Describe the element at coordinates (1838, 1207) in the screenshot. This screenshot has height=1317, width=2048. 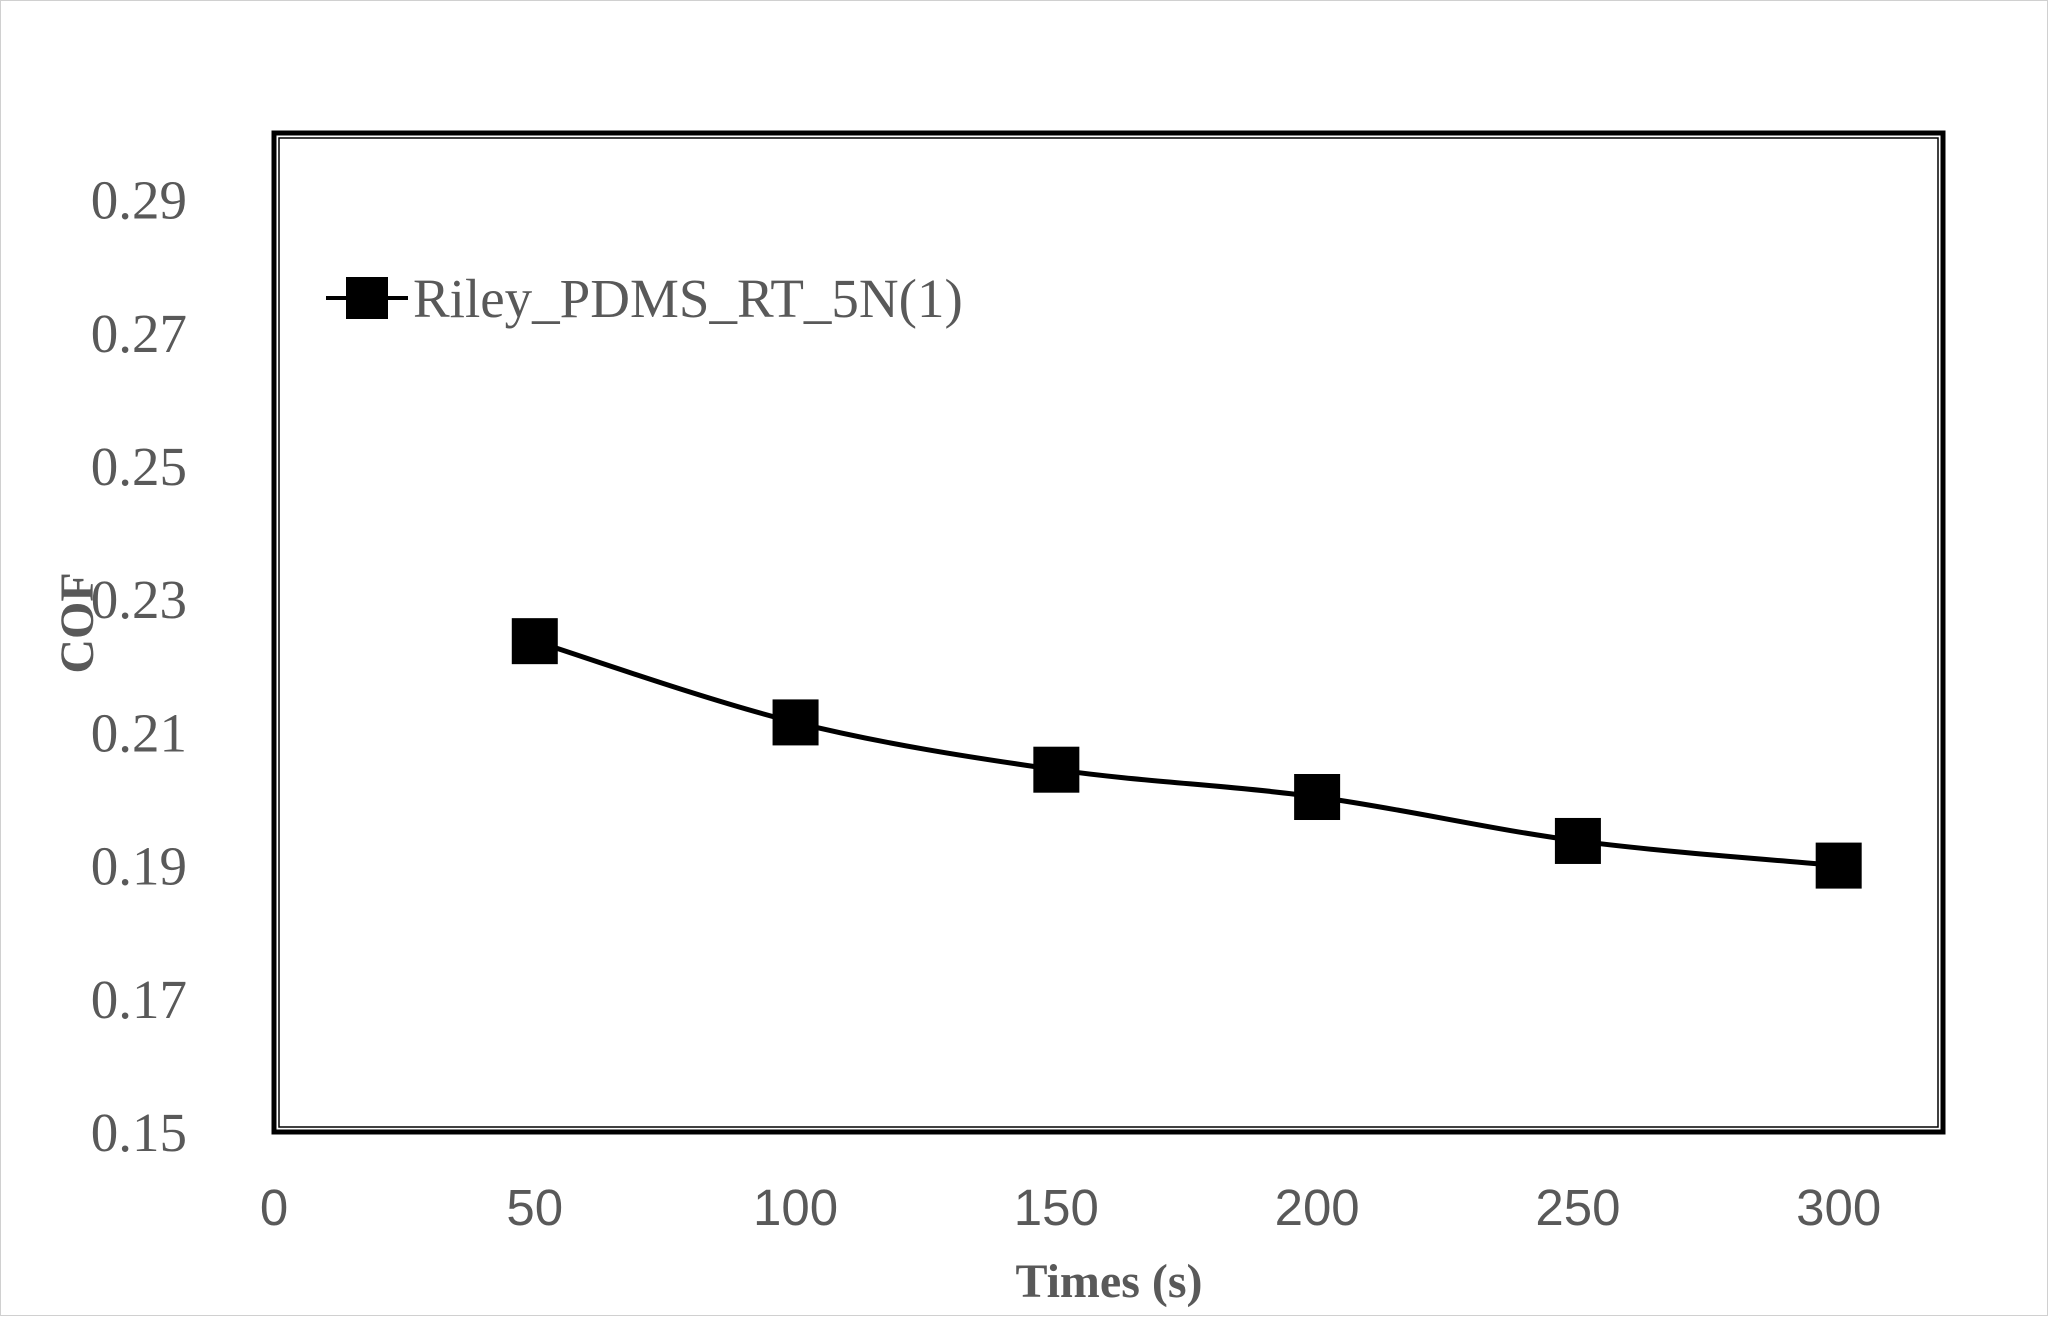
I see `x-tick-label: 300` at that location.